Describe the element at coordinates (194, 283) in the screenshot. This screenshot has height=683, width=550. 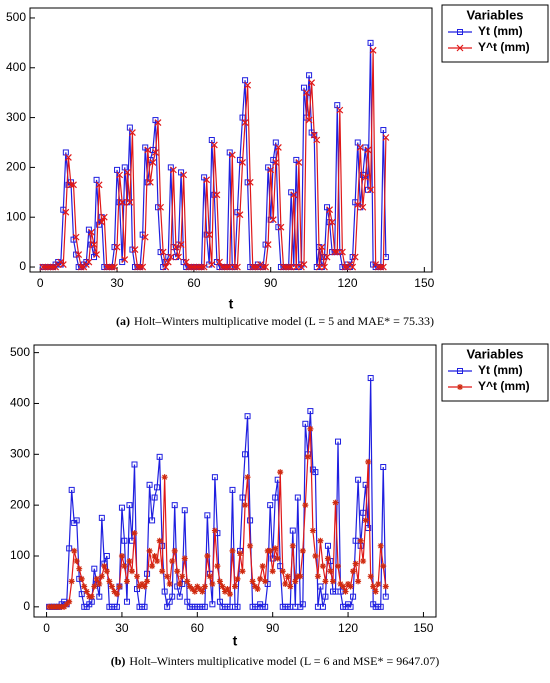
I see `x-tick-label: 60` at that location.